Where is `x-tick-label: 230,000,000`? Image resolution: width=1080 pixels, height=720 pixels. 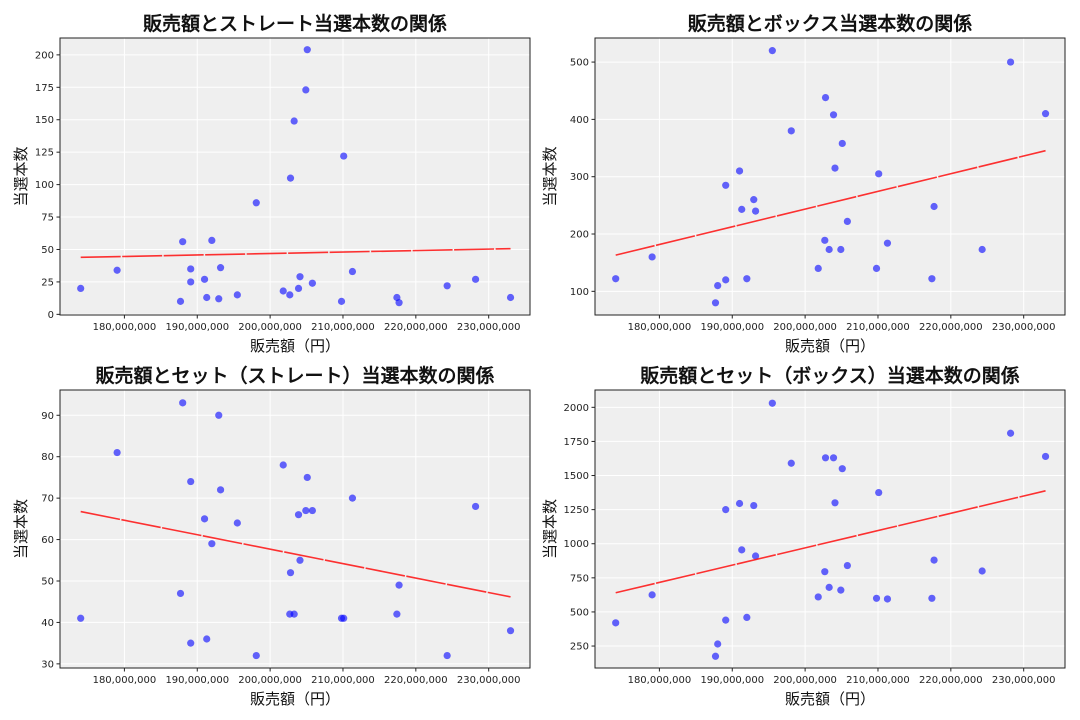 x-tick-label: 230,000,000 is located at coordinates (489, 327).